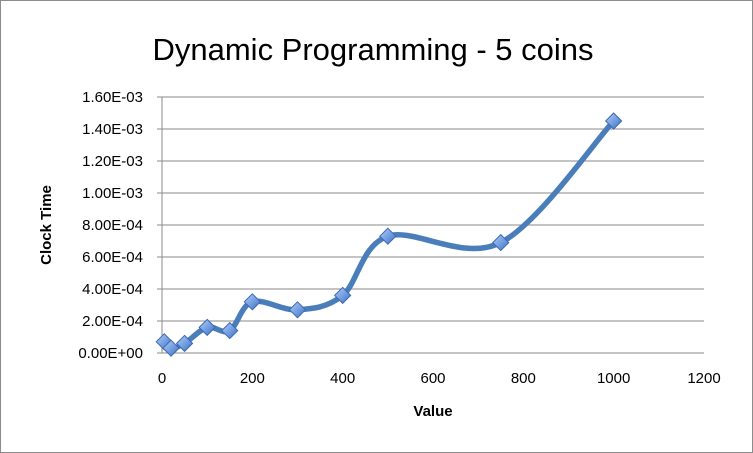  I want to click on y-tick-label: 1.60E-03, so click(112, 97).